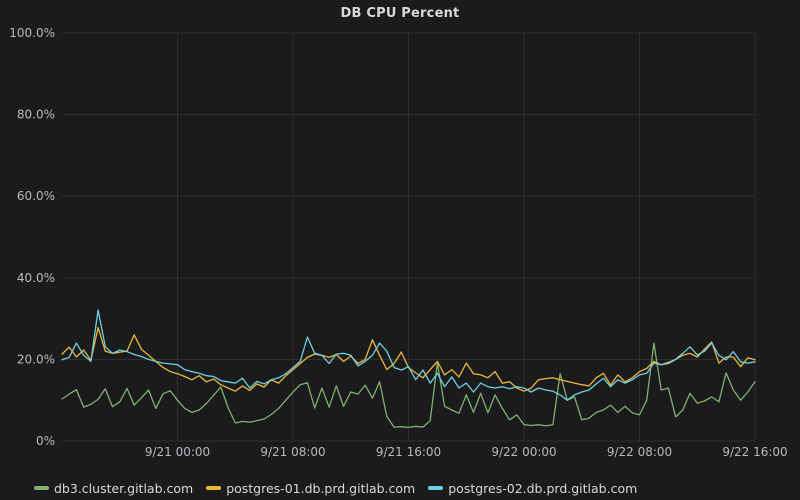 The image size is (800, 500). What do you see at coordinates (543, 488) in the screenshot?
I see `legend-label: postgres-02.db.prd.gitlab.com` at bounding box center [543, 488].